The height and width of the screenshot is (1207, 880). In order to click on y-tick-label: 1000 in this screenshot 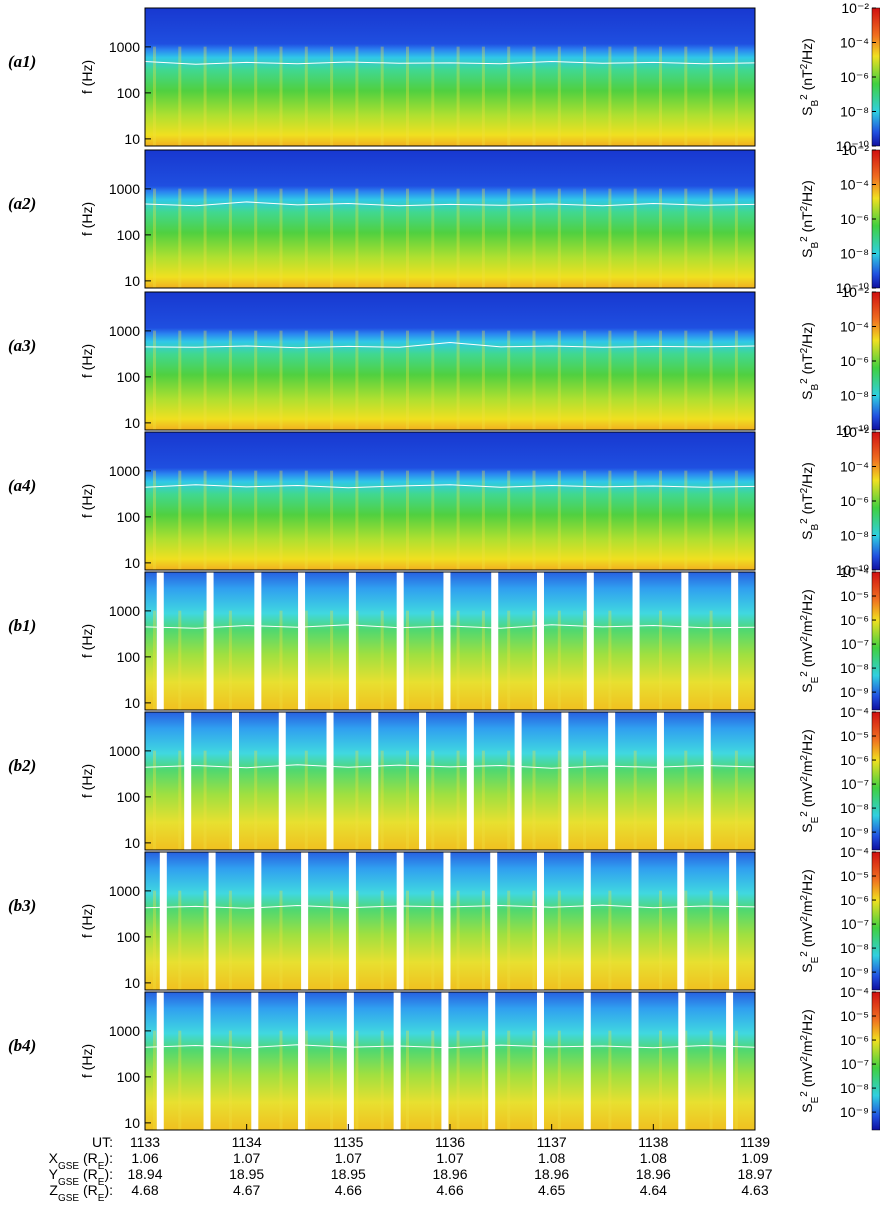, I will do `click(124, 1031)`.